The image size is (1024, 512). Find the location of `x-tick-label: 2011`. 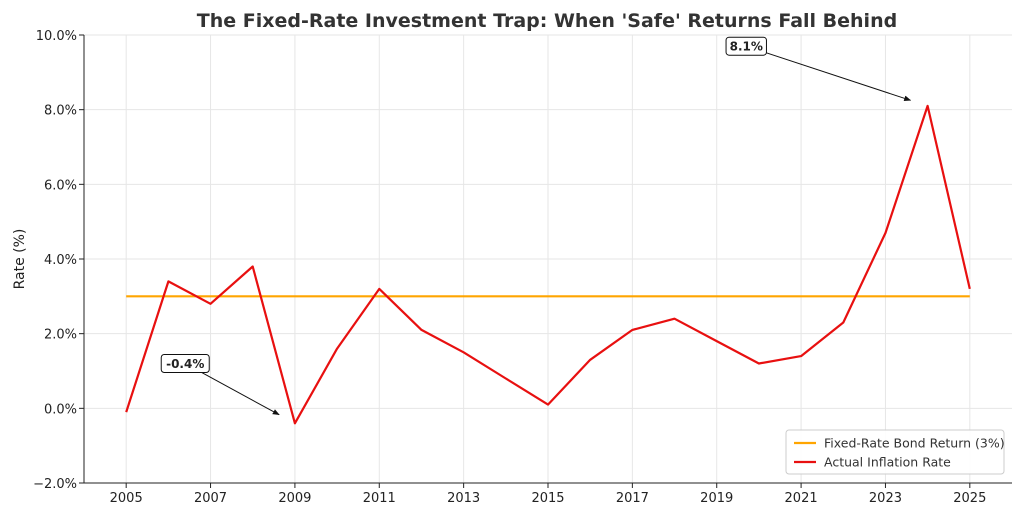

x-tick-label: 2011 is located at coordinates (379, 498).